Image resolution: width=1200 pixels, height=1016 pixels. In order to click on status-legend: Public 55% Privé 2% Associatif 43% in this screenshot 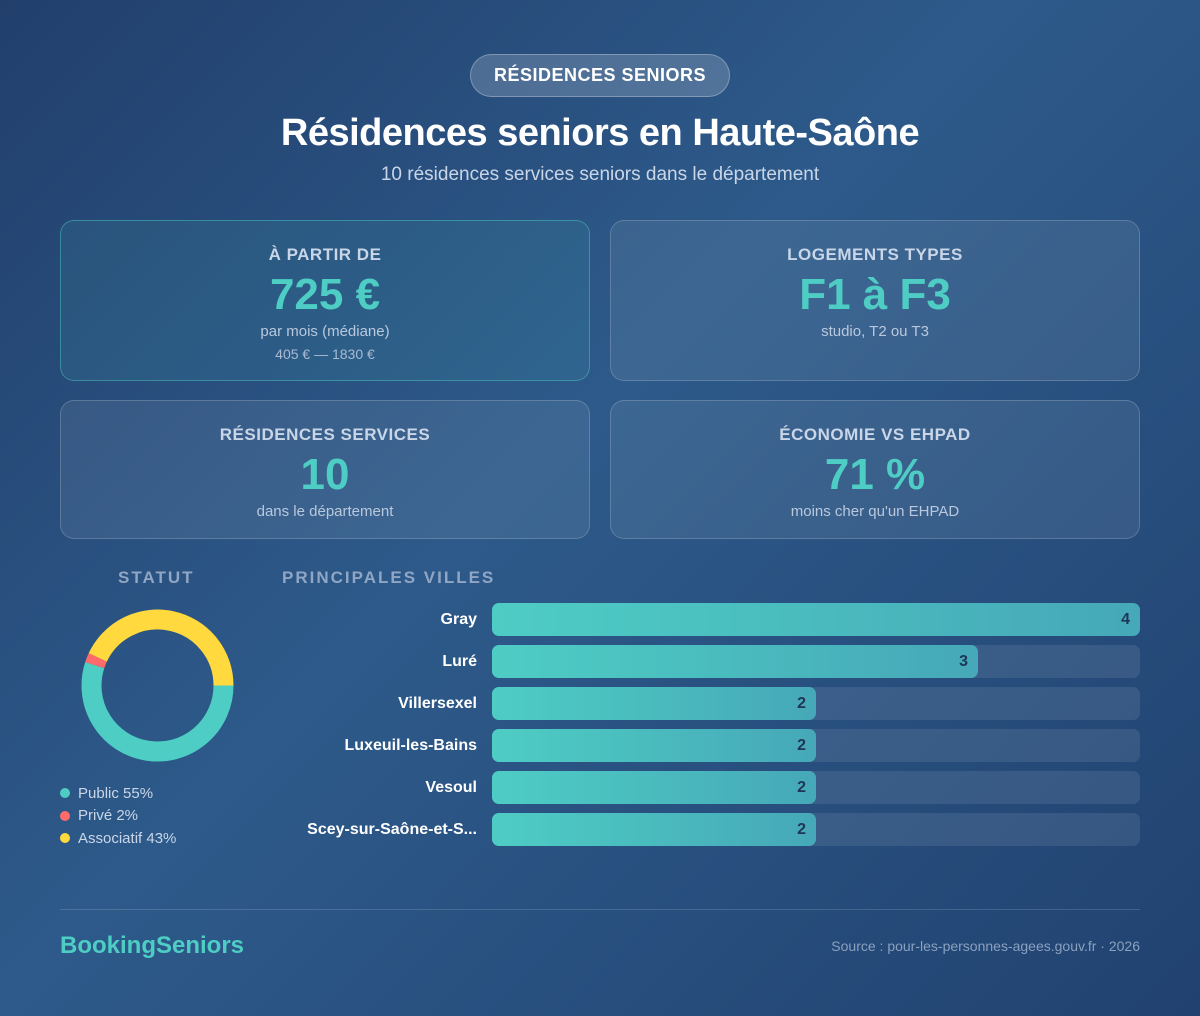, I will do `click(118, 816)`.